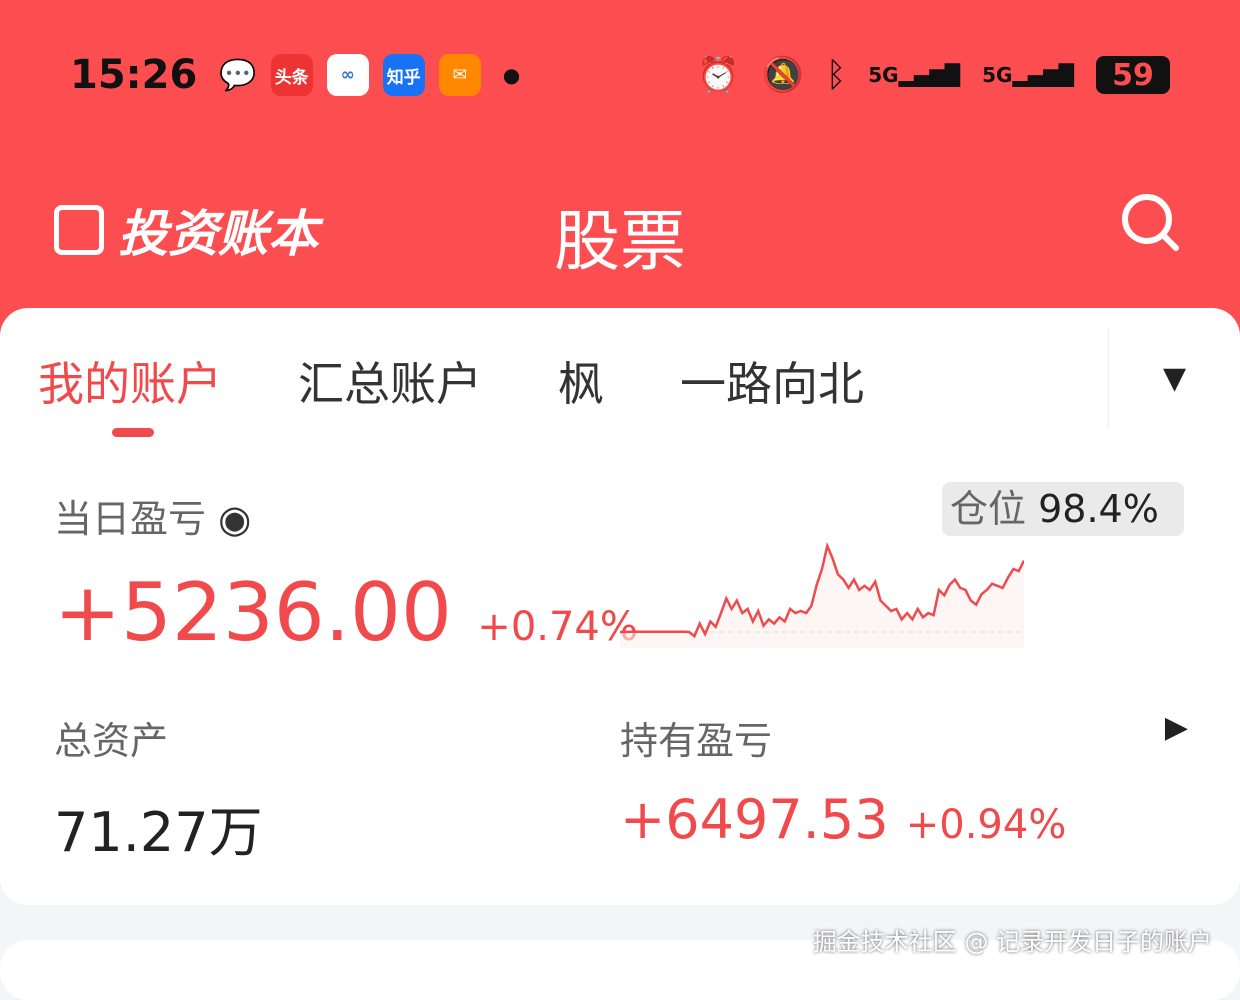  What do you see at coordinates (130, 519) in the screenshot?
I see `daily-pnl-label-text: 当日盈亏` at bounding box center [130, 519].